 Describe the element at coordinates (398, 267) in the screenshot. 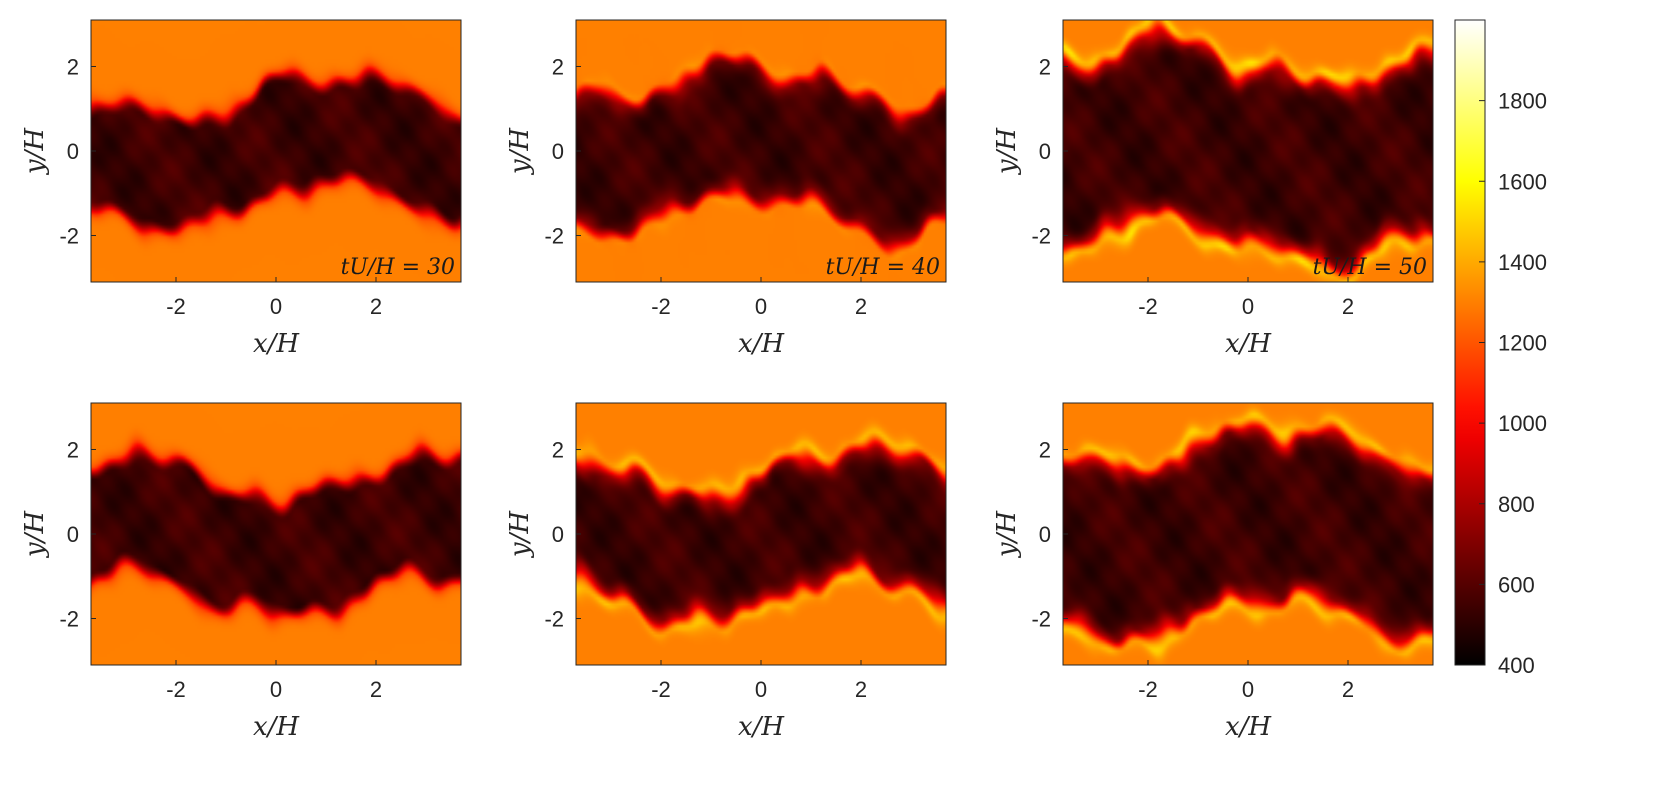

I see `time-annotation: tU/H = 30` at that location.